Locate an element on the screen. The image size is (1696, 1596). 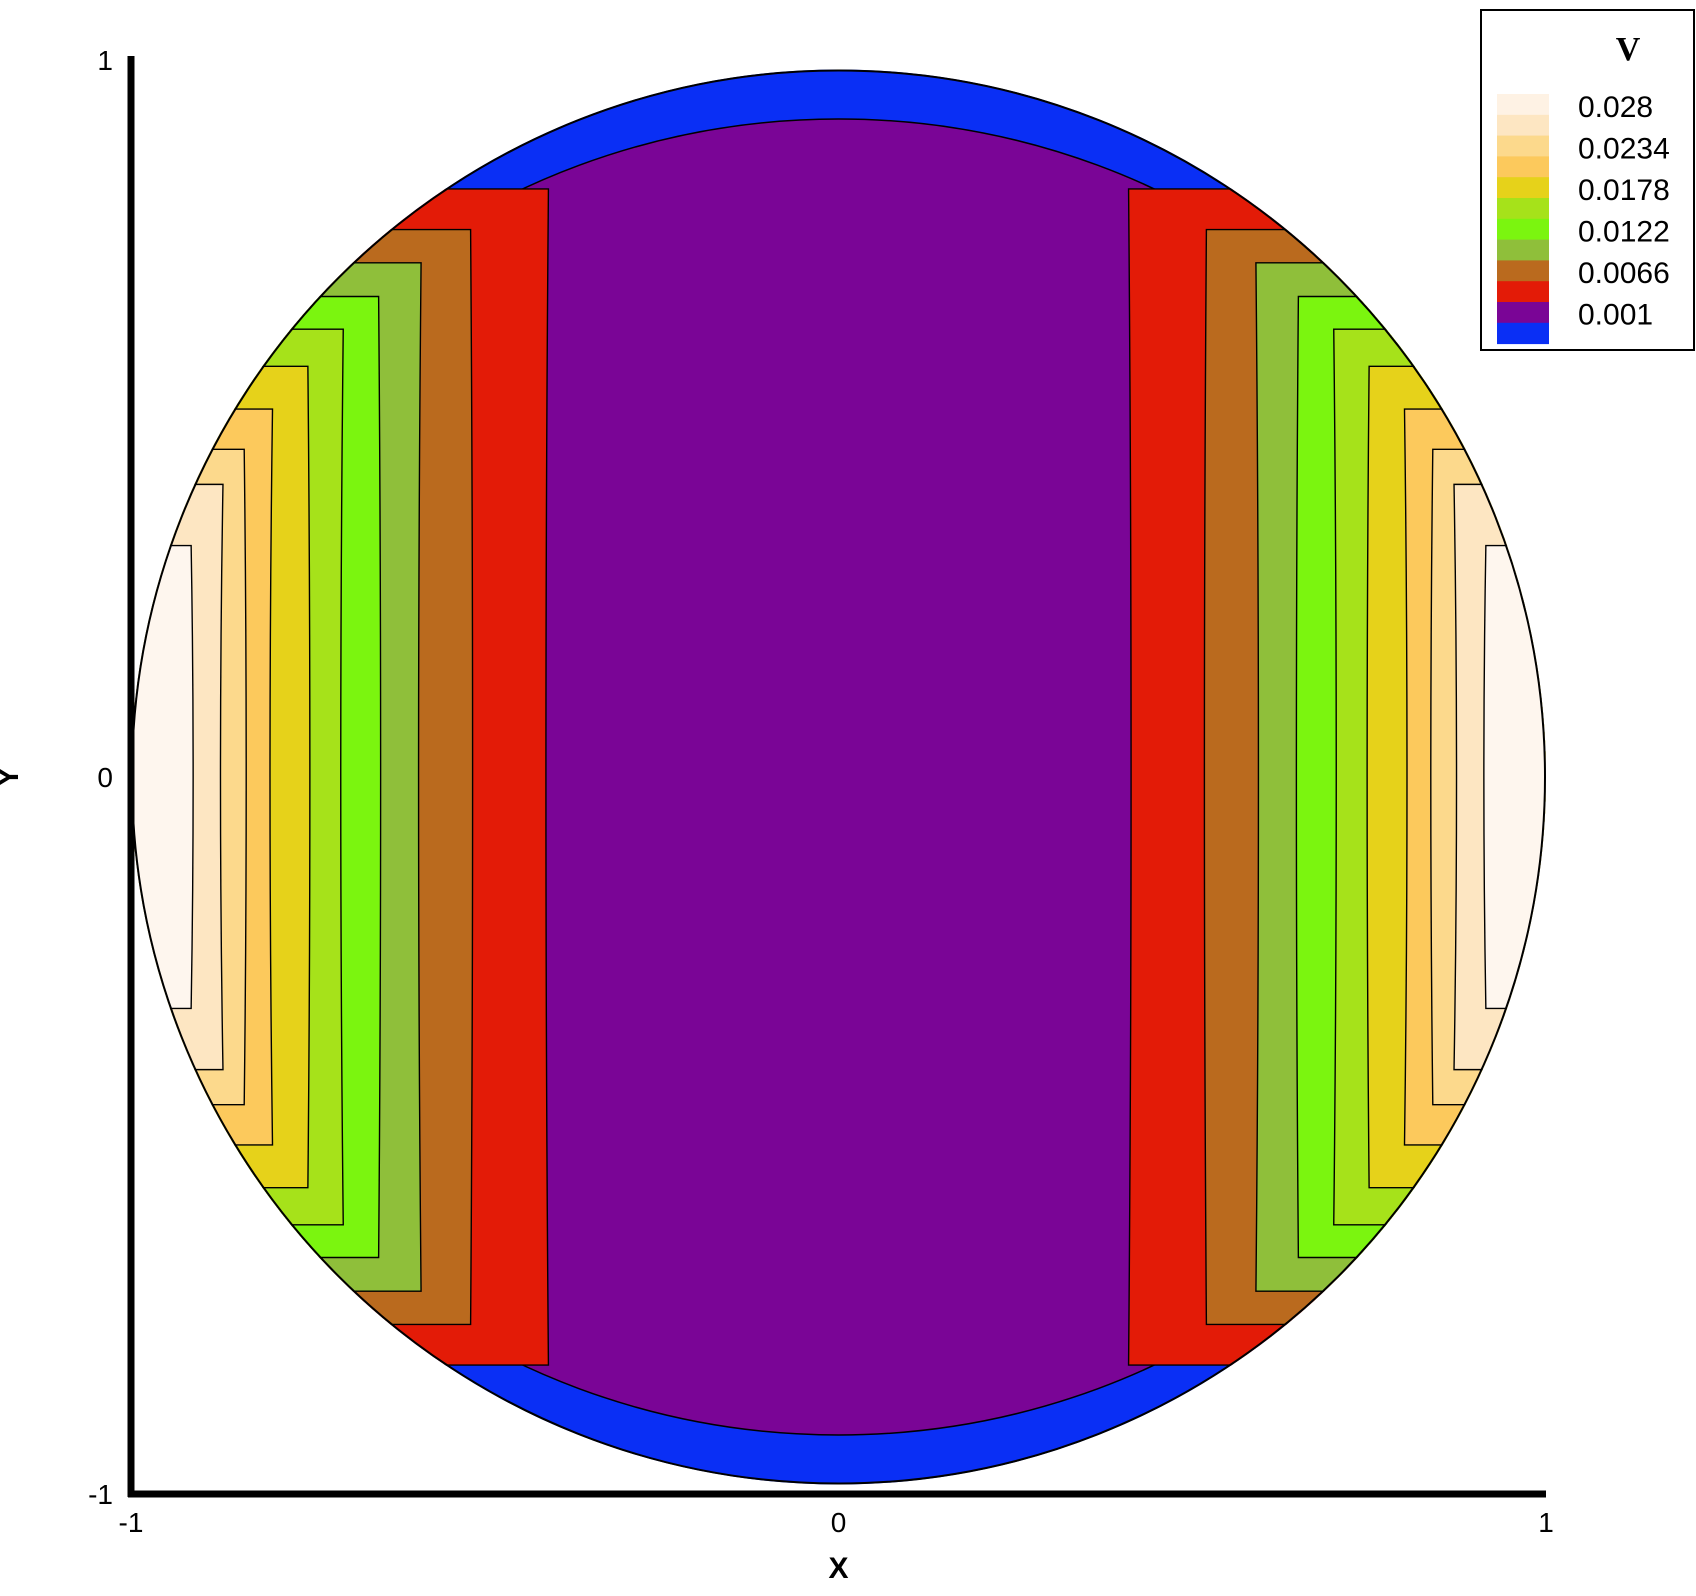
legend: V 0.028 0.0234 0.0178 0.0122 0.0066 0.001 is located at coordinates (1587, 180).